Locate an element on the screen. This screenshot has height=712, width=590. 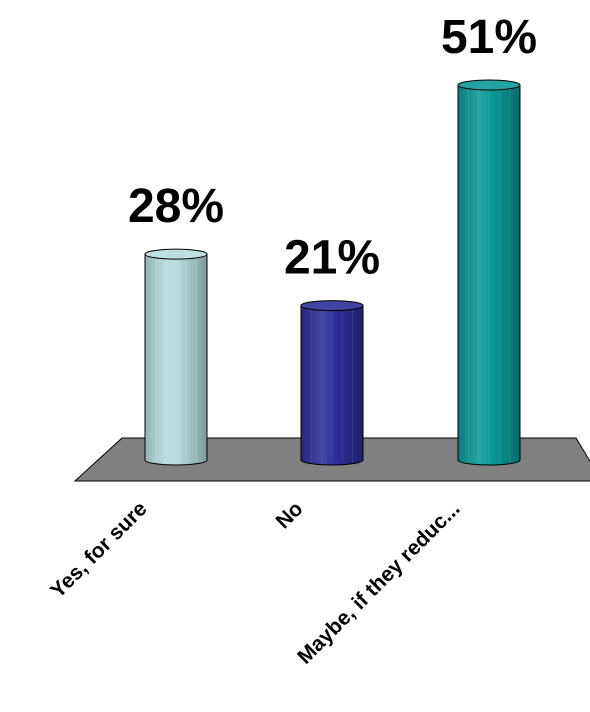
value-label-2: 51% is located at coordinates (489, 37).